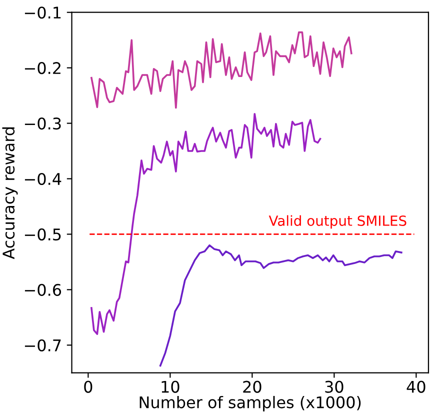 This screenshot has width=435, height=412. Describe the element at coordinates (43, 179) in the screenshot. I see `y-tick-label: −0.4` at that location.